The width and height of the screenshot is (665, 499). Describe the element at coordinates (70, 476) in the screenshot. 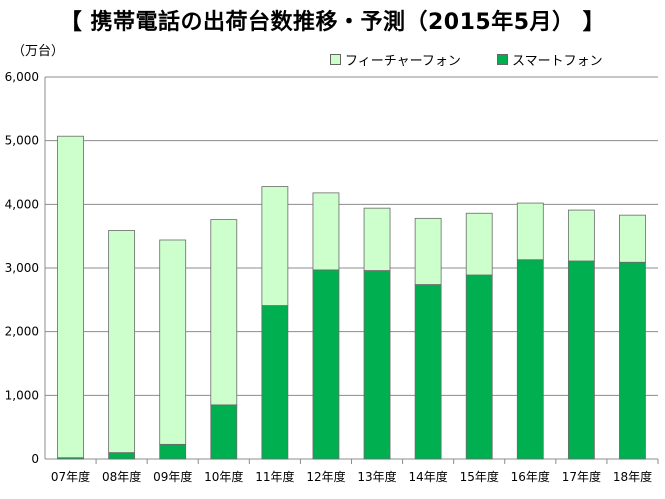

I see `x-tick-label: 07年度` at that location.